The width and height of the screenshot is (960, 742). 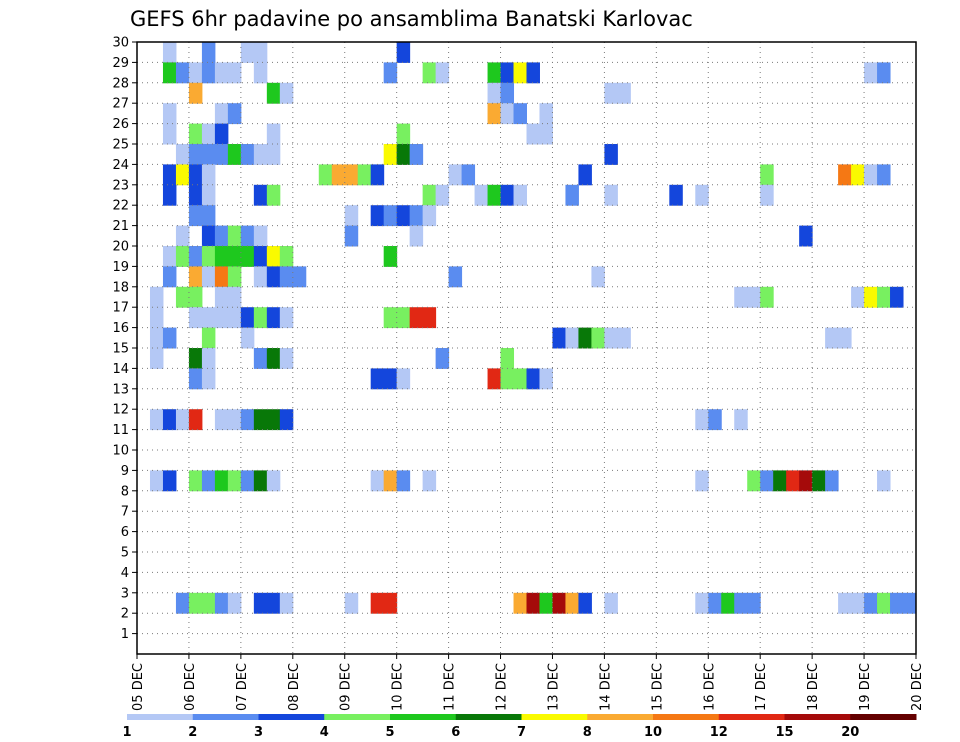 I want to click on y-tick-label: 24, so click(x=120, y=165).